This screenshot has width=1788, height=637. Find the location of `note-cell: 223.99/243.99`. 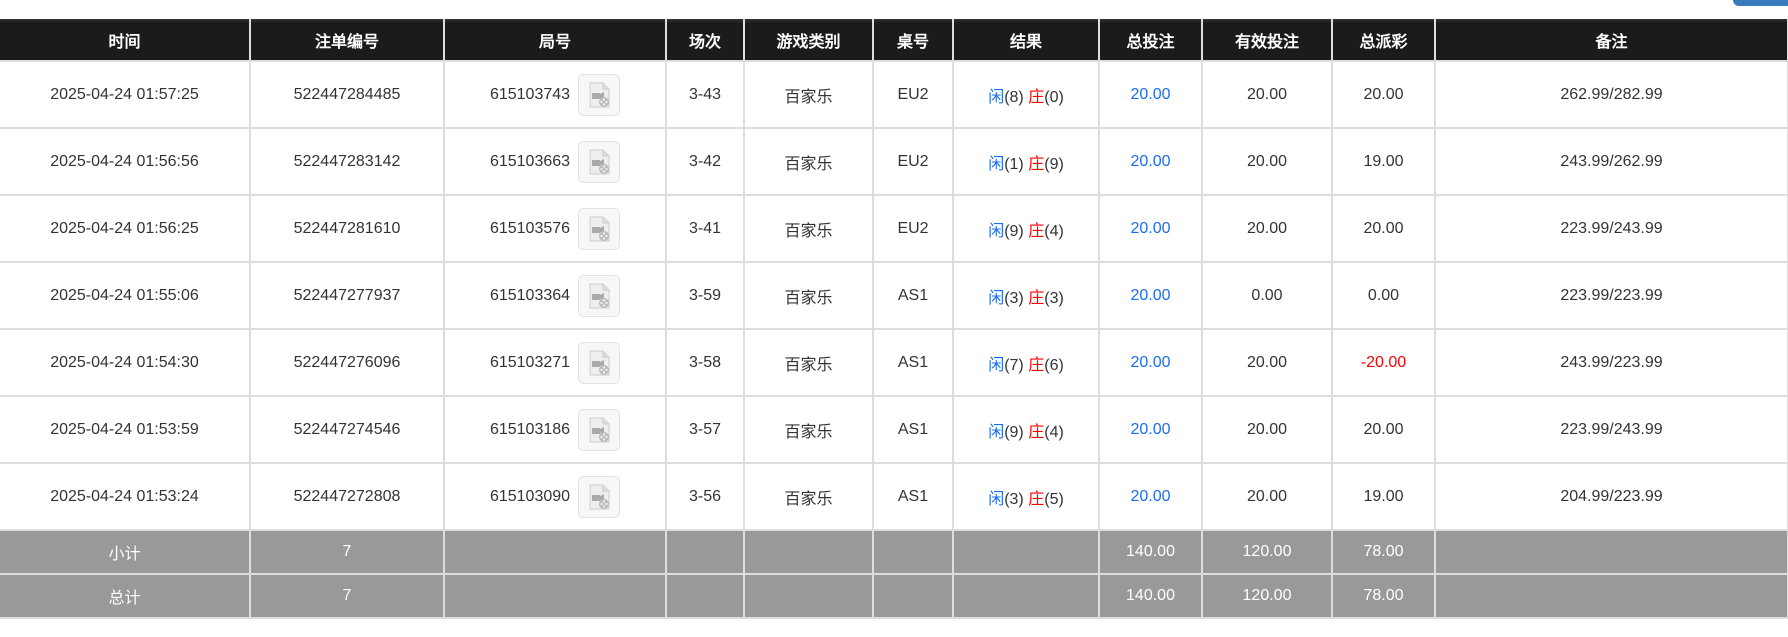

note-cell: 223.99/243.99 is located at coordinates (1611, 228).